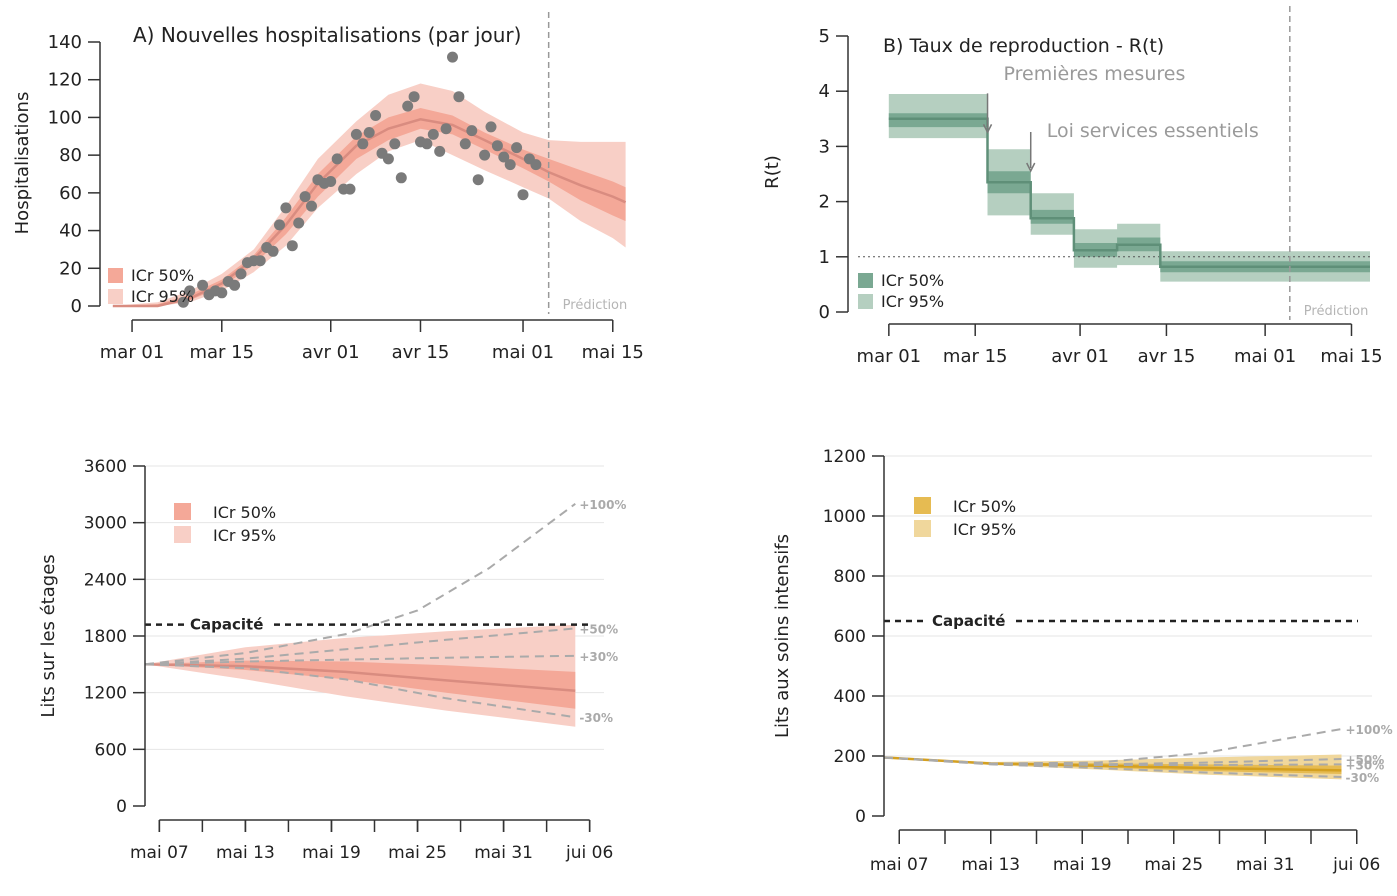  What do you see at coordinates (824, 36) in the screenshot?
I see `y-tick-label: 5` at bounding box center [824, 36].